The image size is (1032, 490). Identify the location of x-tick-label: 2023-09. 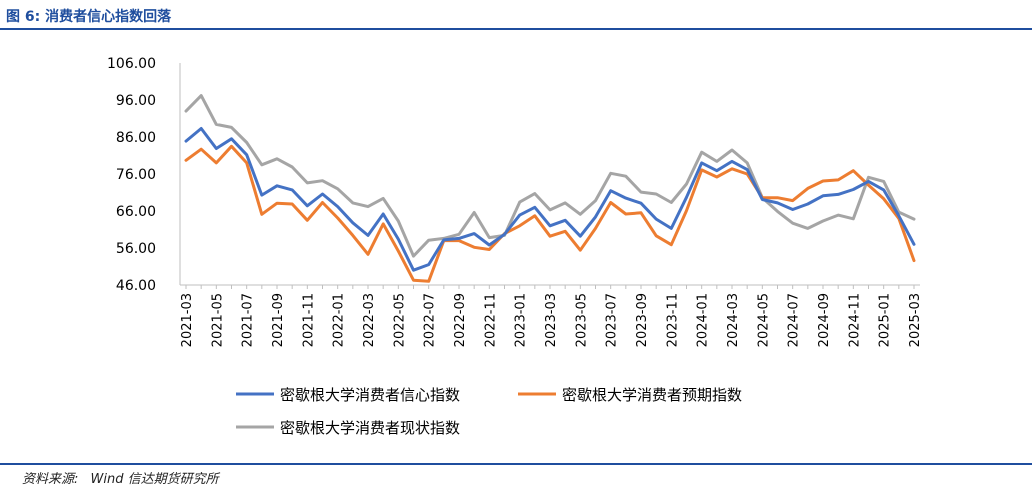
(642, 320).